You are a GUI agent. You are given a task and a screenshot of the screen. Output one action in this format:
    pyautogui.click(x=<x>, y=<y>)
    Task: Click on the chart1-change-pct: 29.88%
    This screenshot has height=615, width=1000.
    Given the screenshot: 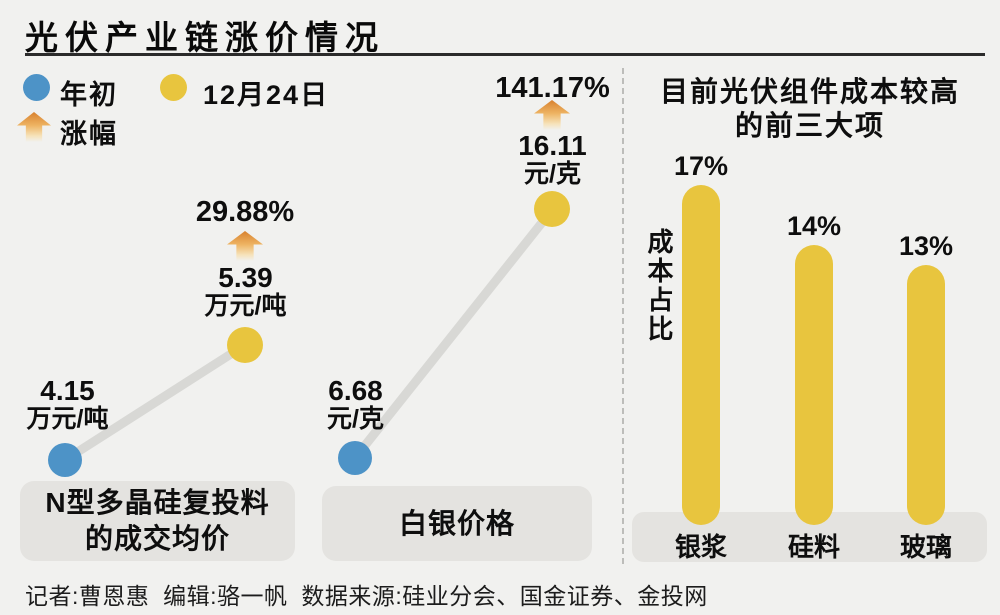 What is the action you would take?
    pyautogui.click(x=245, y=212)
    